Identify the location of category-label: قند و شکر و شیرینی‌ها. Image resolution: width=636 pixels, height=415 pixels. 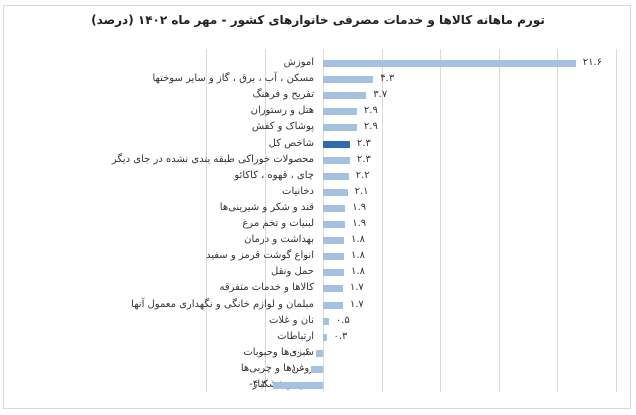
(266, 207).